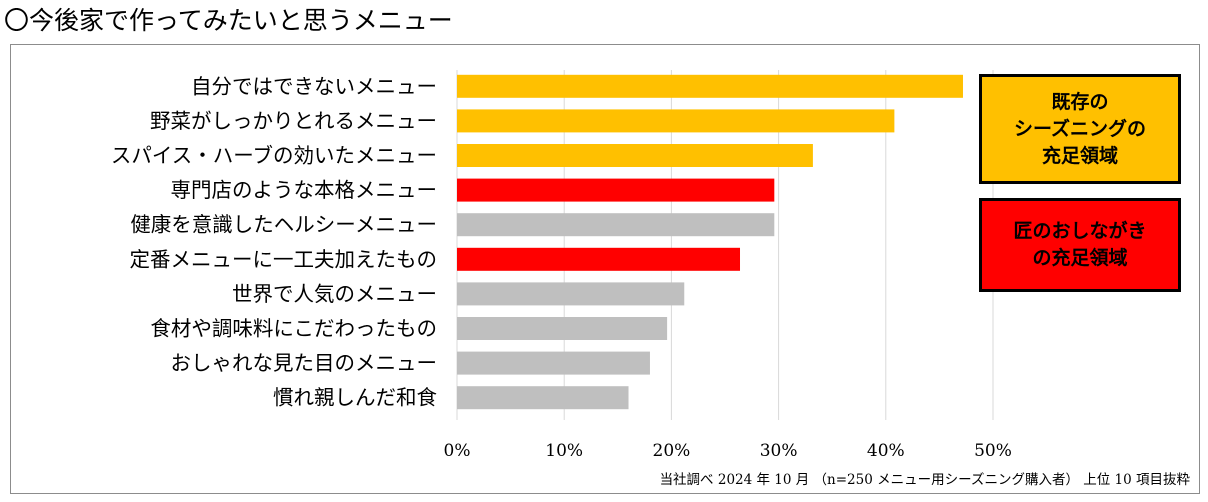 The height and width of the screenshot is (502, 1208). What do you see at coordinates (672, 451) in the screenshot?
I see `x-tick-label: 20%` at bounding box center [672, 451].